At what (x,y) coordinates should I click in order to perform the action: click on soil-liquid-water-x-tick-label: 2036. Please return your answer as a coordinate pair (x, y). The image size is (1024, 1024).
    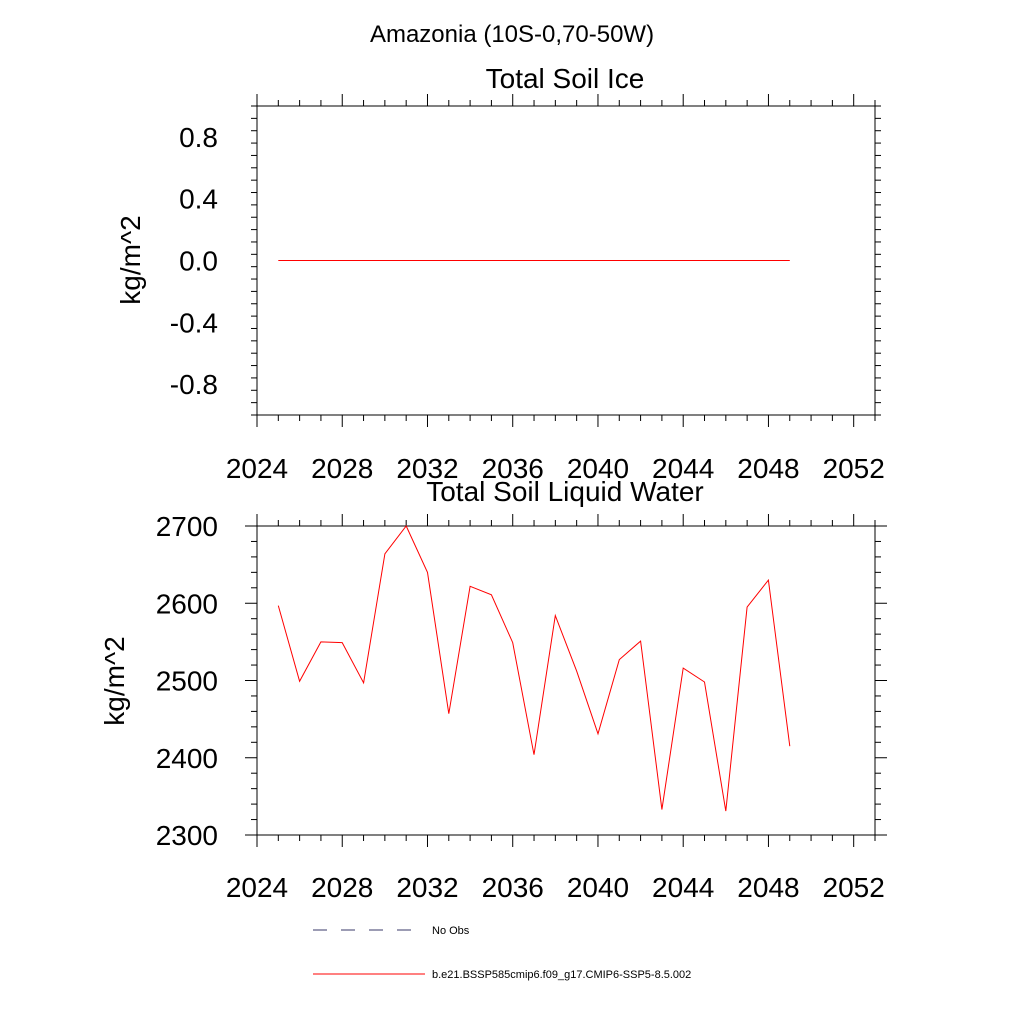
    Looking at the image, I should click on (513, 887).